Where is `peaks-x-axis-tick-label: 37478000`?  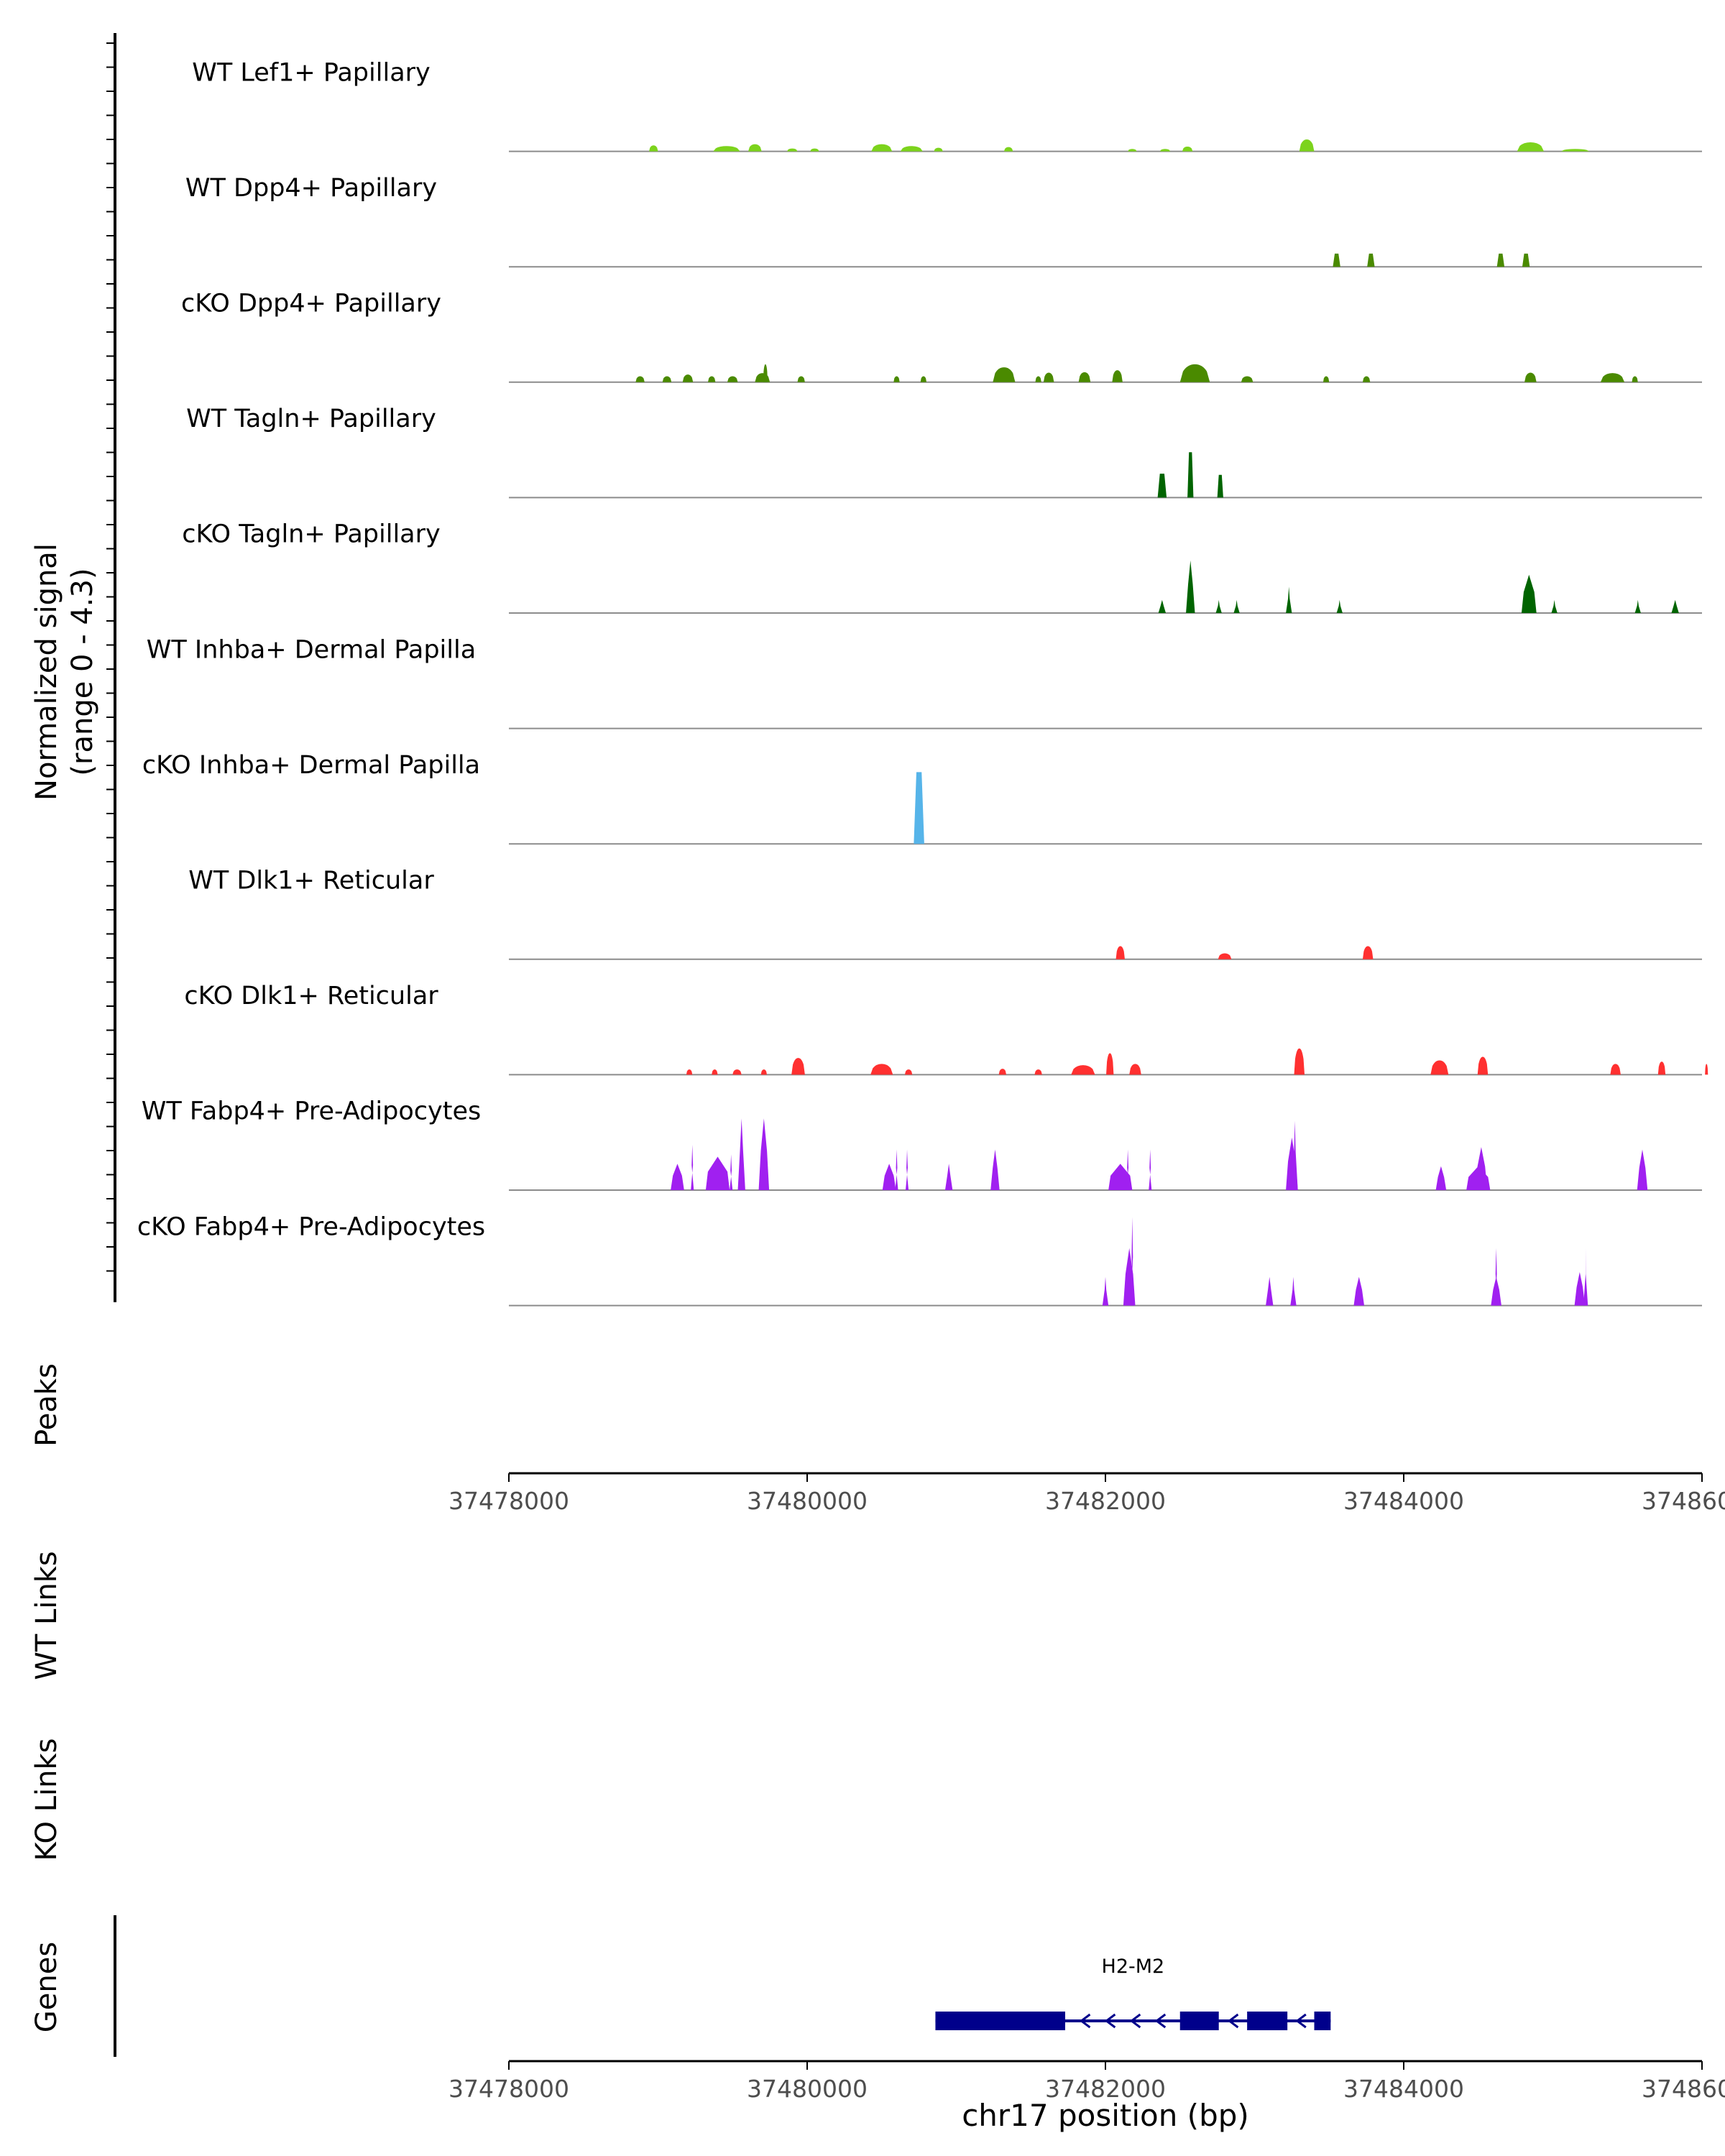
peaks-x-axis-tick-label: 37478000 is located at coordinates (508, 1501).